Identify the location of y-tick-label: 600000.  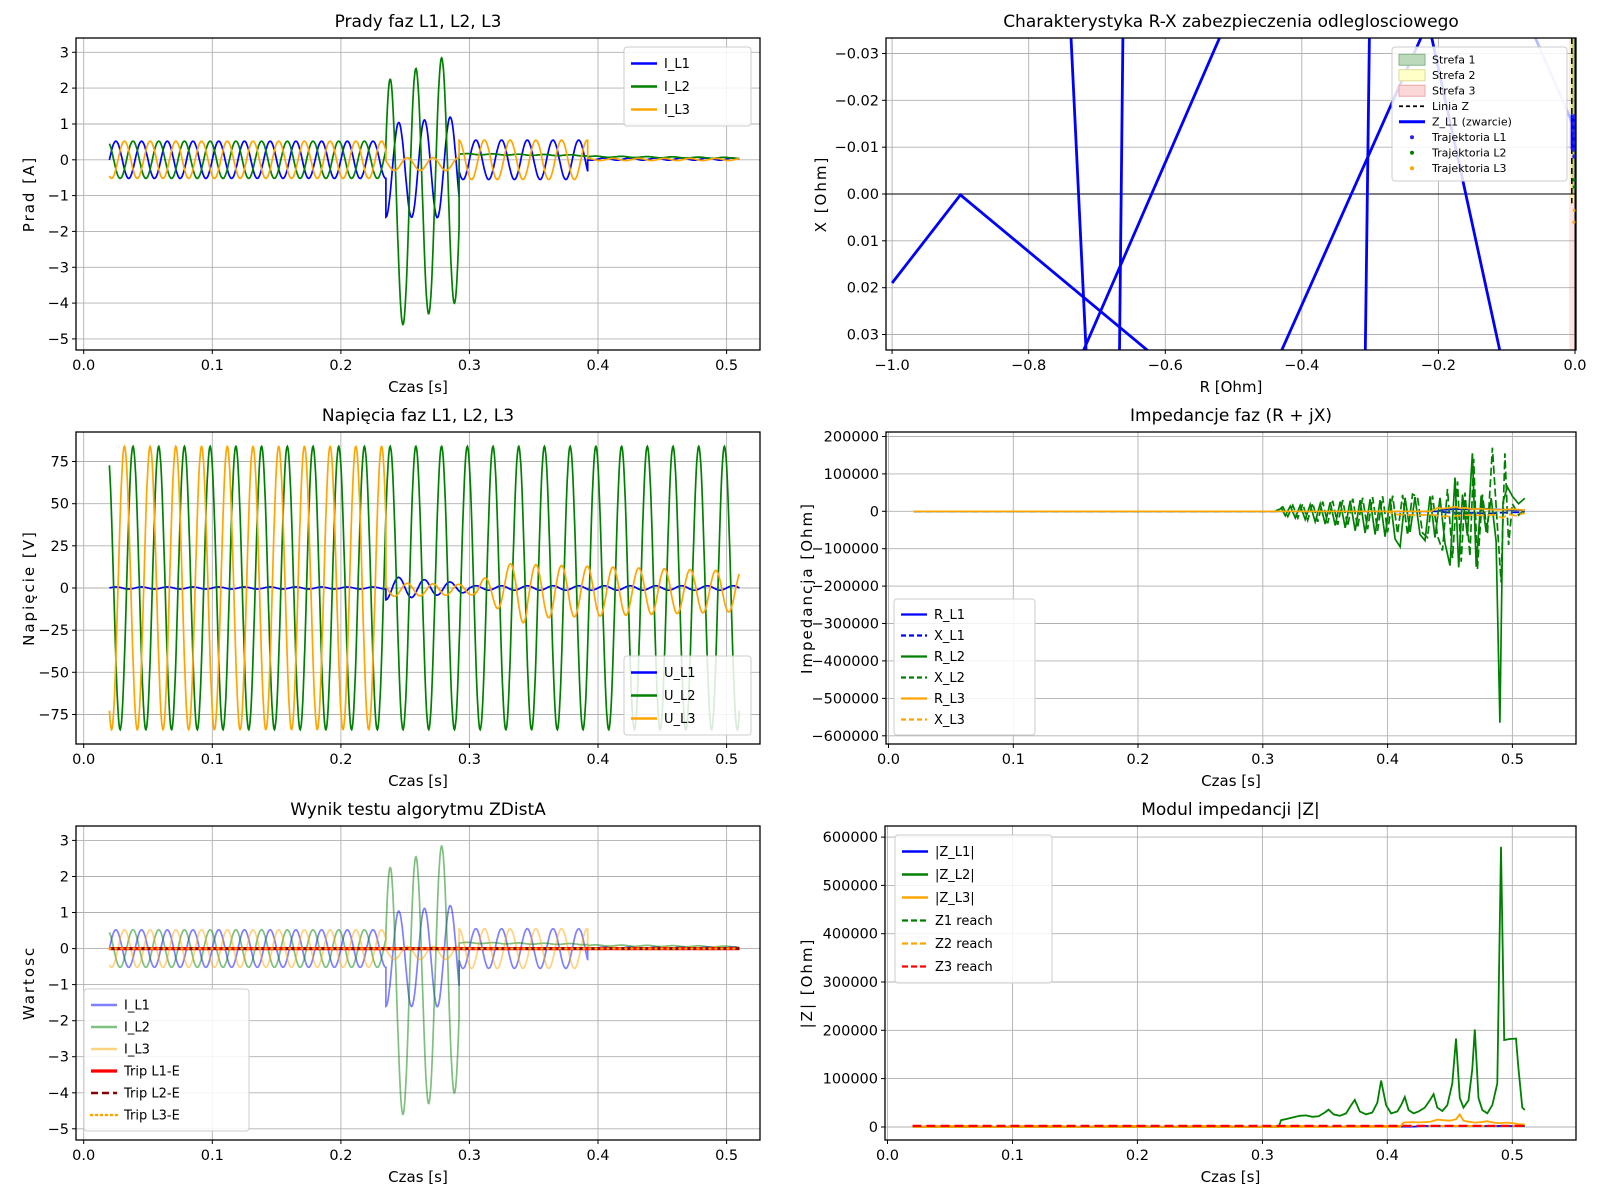
(850, 838).